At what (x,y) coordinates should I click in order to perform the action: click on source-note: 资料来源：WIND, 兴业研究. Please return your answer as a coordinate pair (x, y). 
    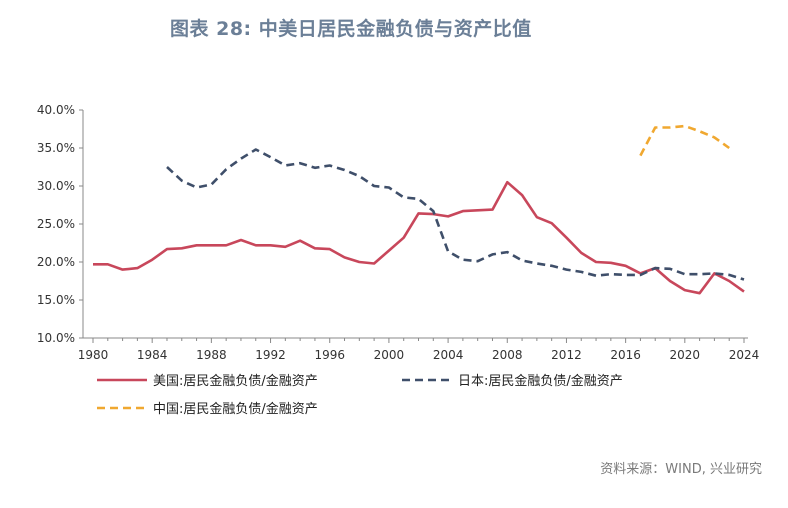
    Looking at the image, I should click on (681, 469).